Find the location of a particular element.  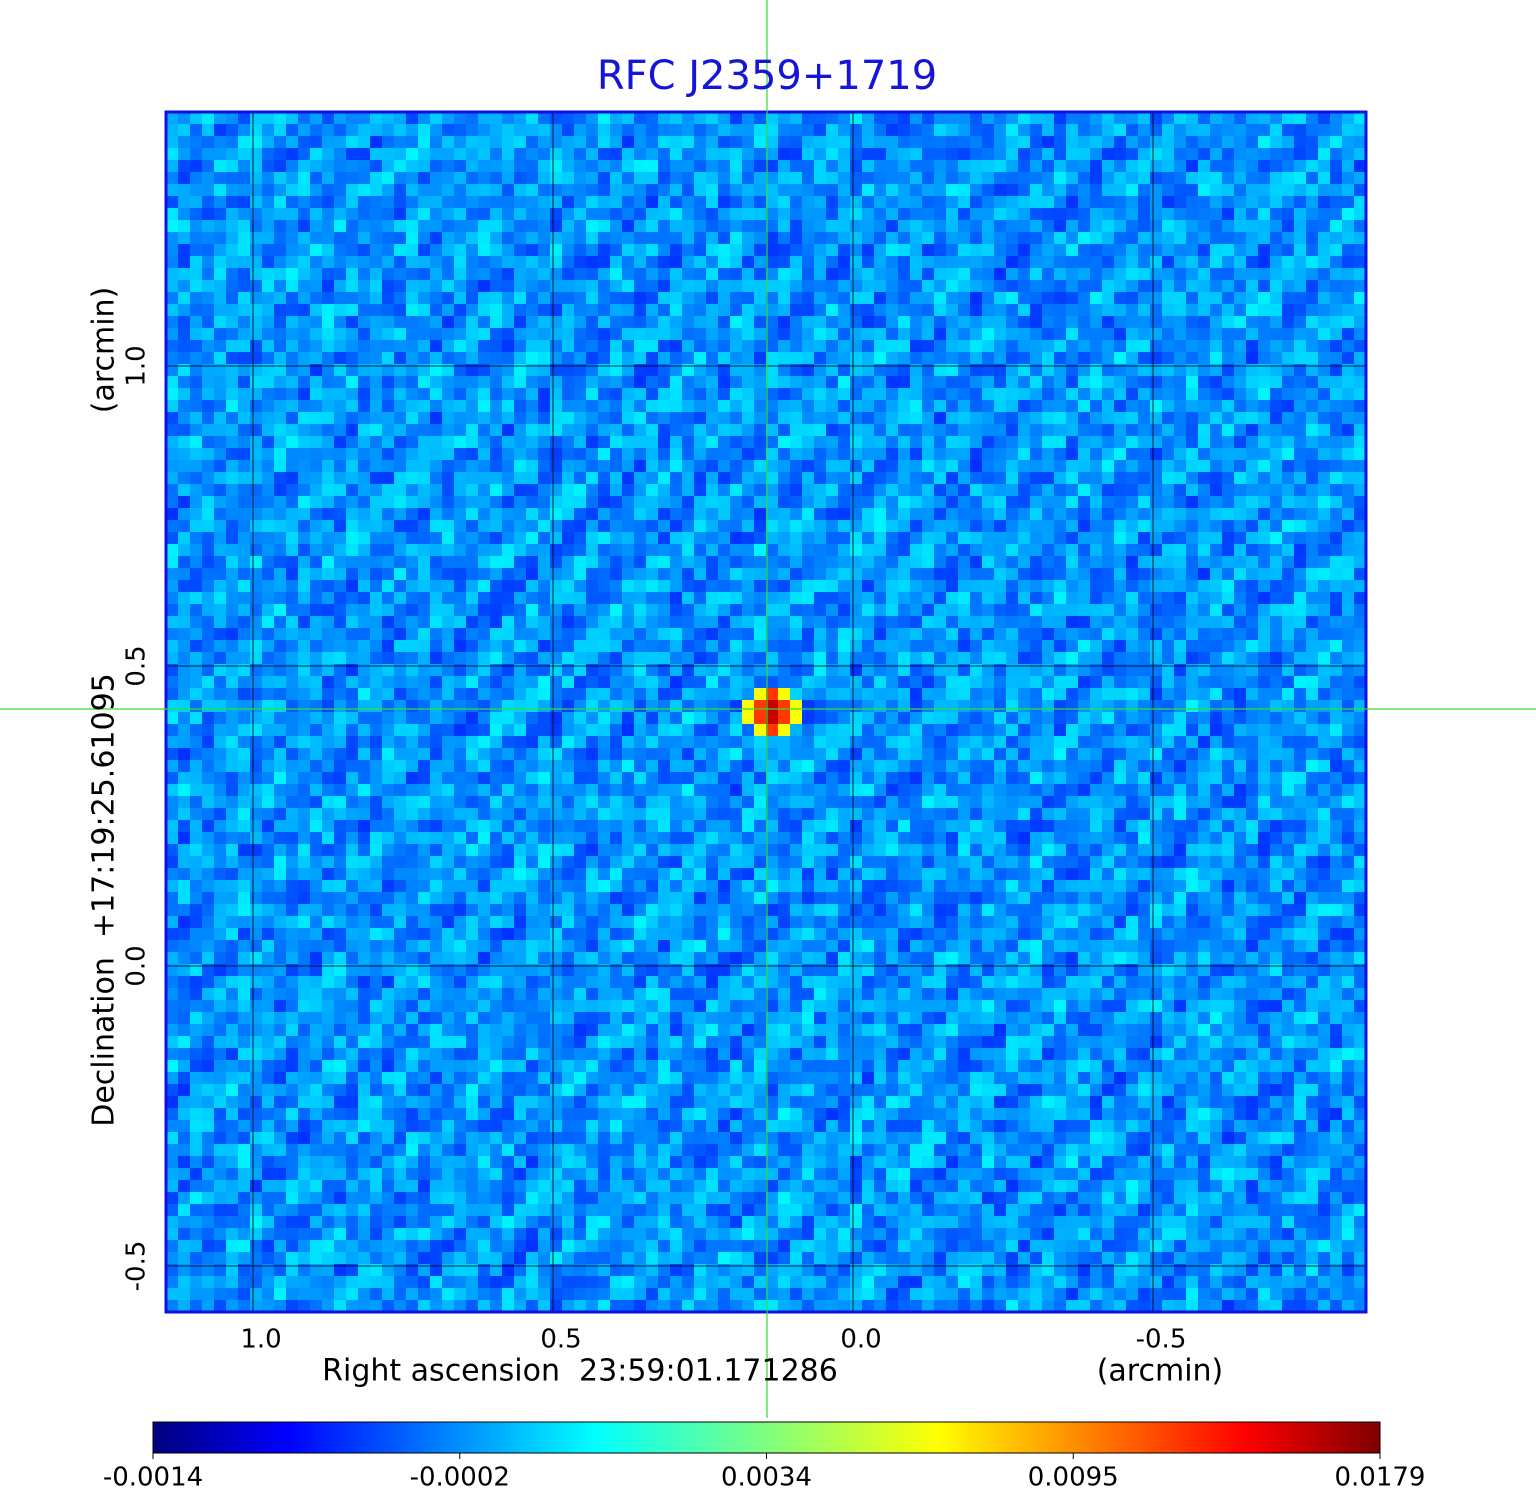

x-axis-unit: (arcmin) is located at coordinates (1160, 1371).